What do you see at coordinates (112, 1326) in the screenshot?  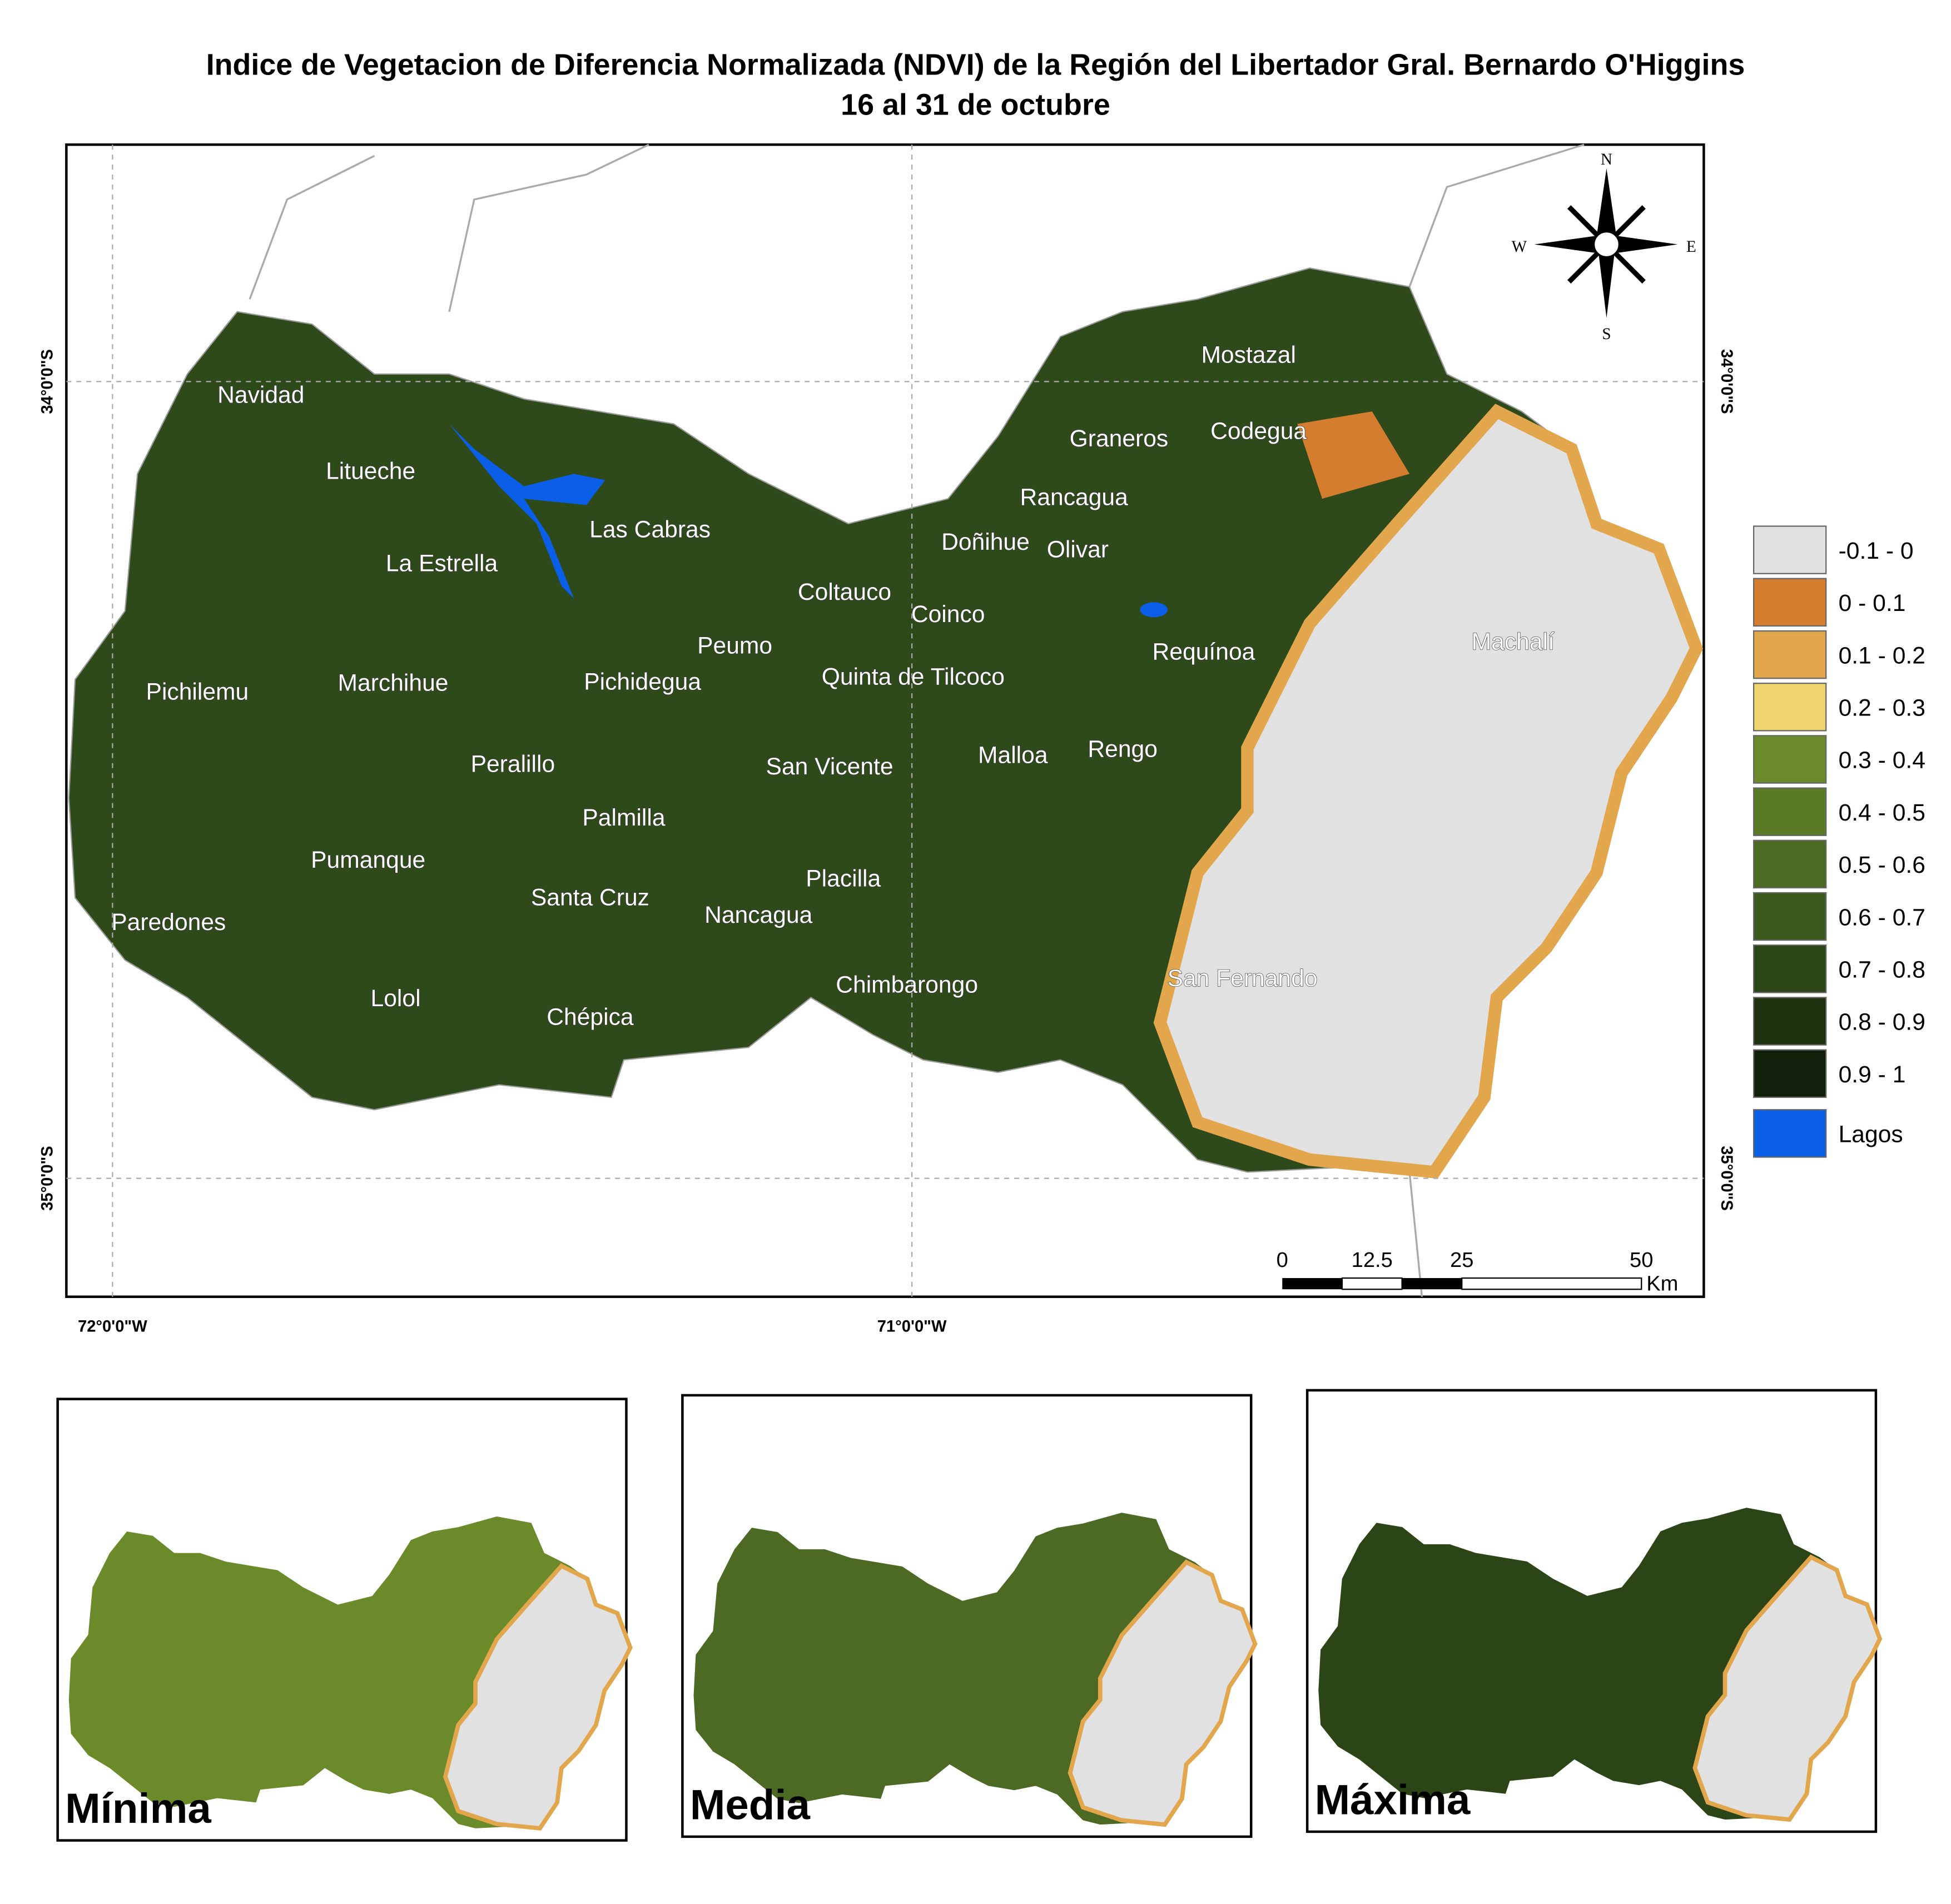 I see `lon-label: 72°0'0"W` at bounding box center [112, 1326].